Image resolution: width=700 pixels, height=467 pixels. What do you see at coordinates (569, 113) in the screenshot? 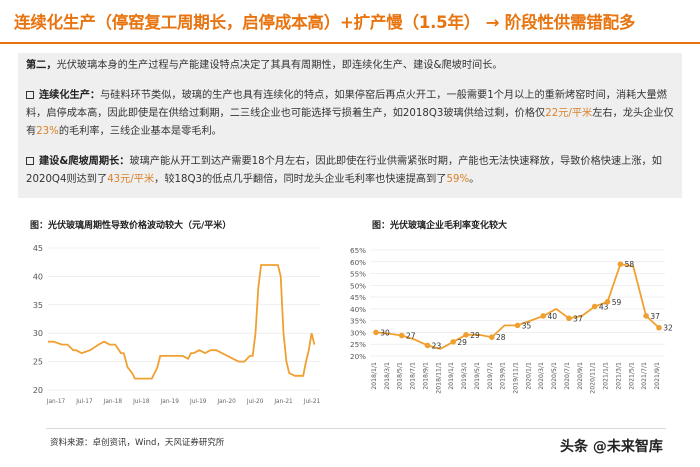
I see `continuous-highlight-price: 22元/平米` at bounding box center [569, 113].